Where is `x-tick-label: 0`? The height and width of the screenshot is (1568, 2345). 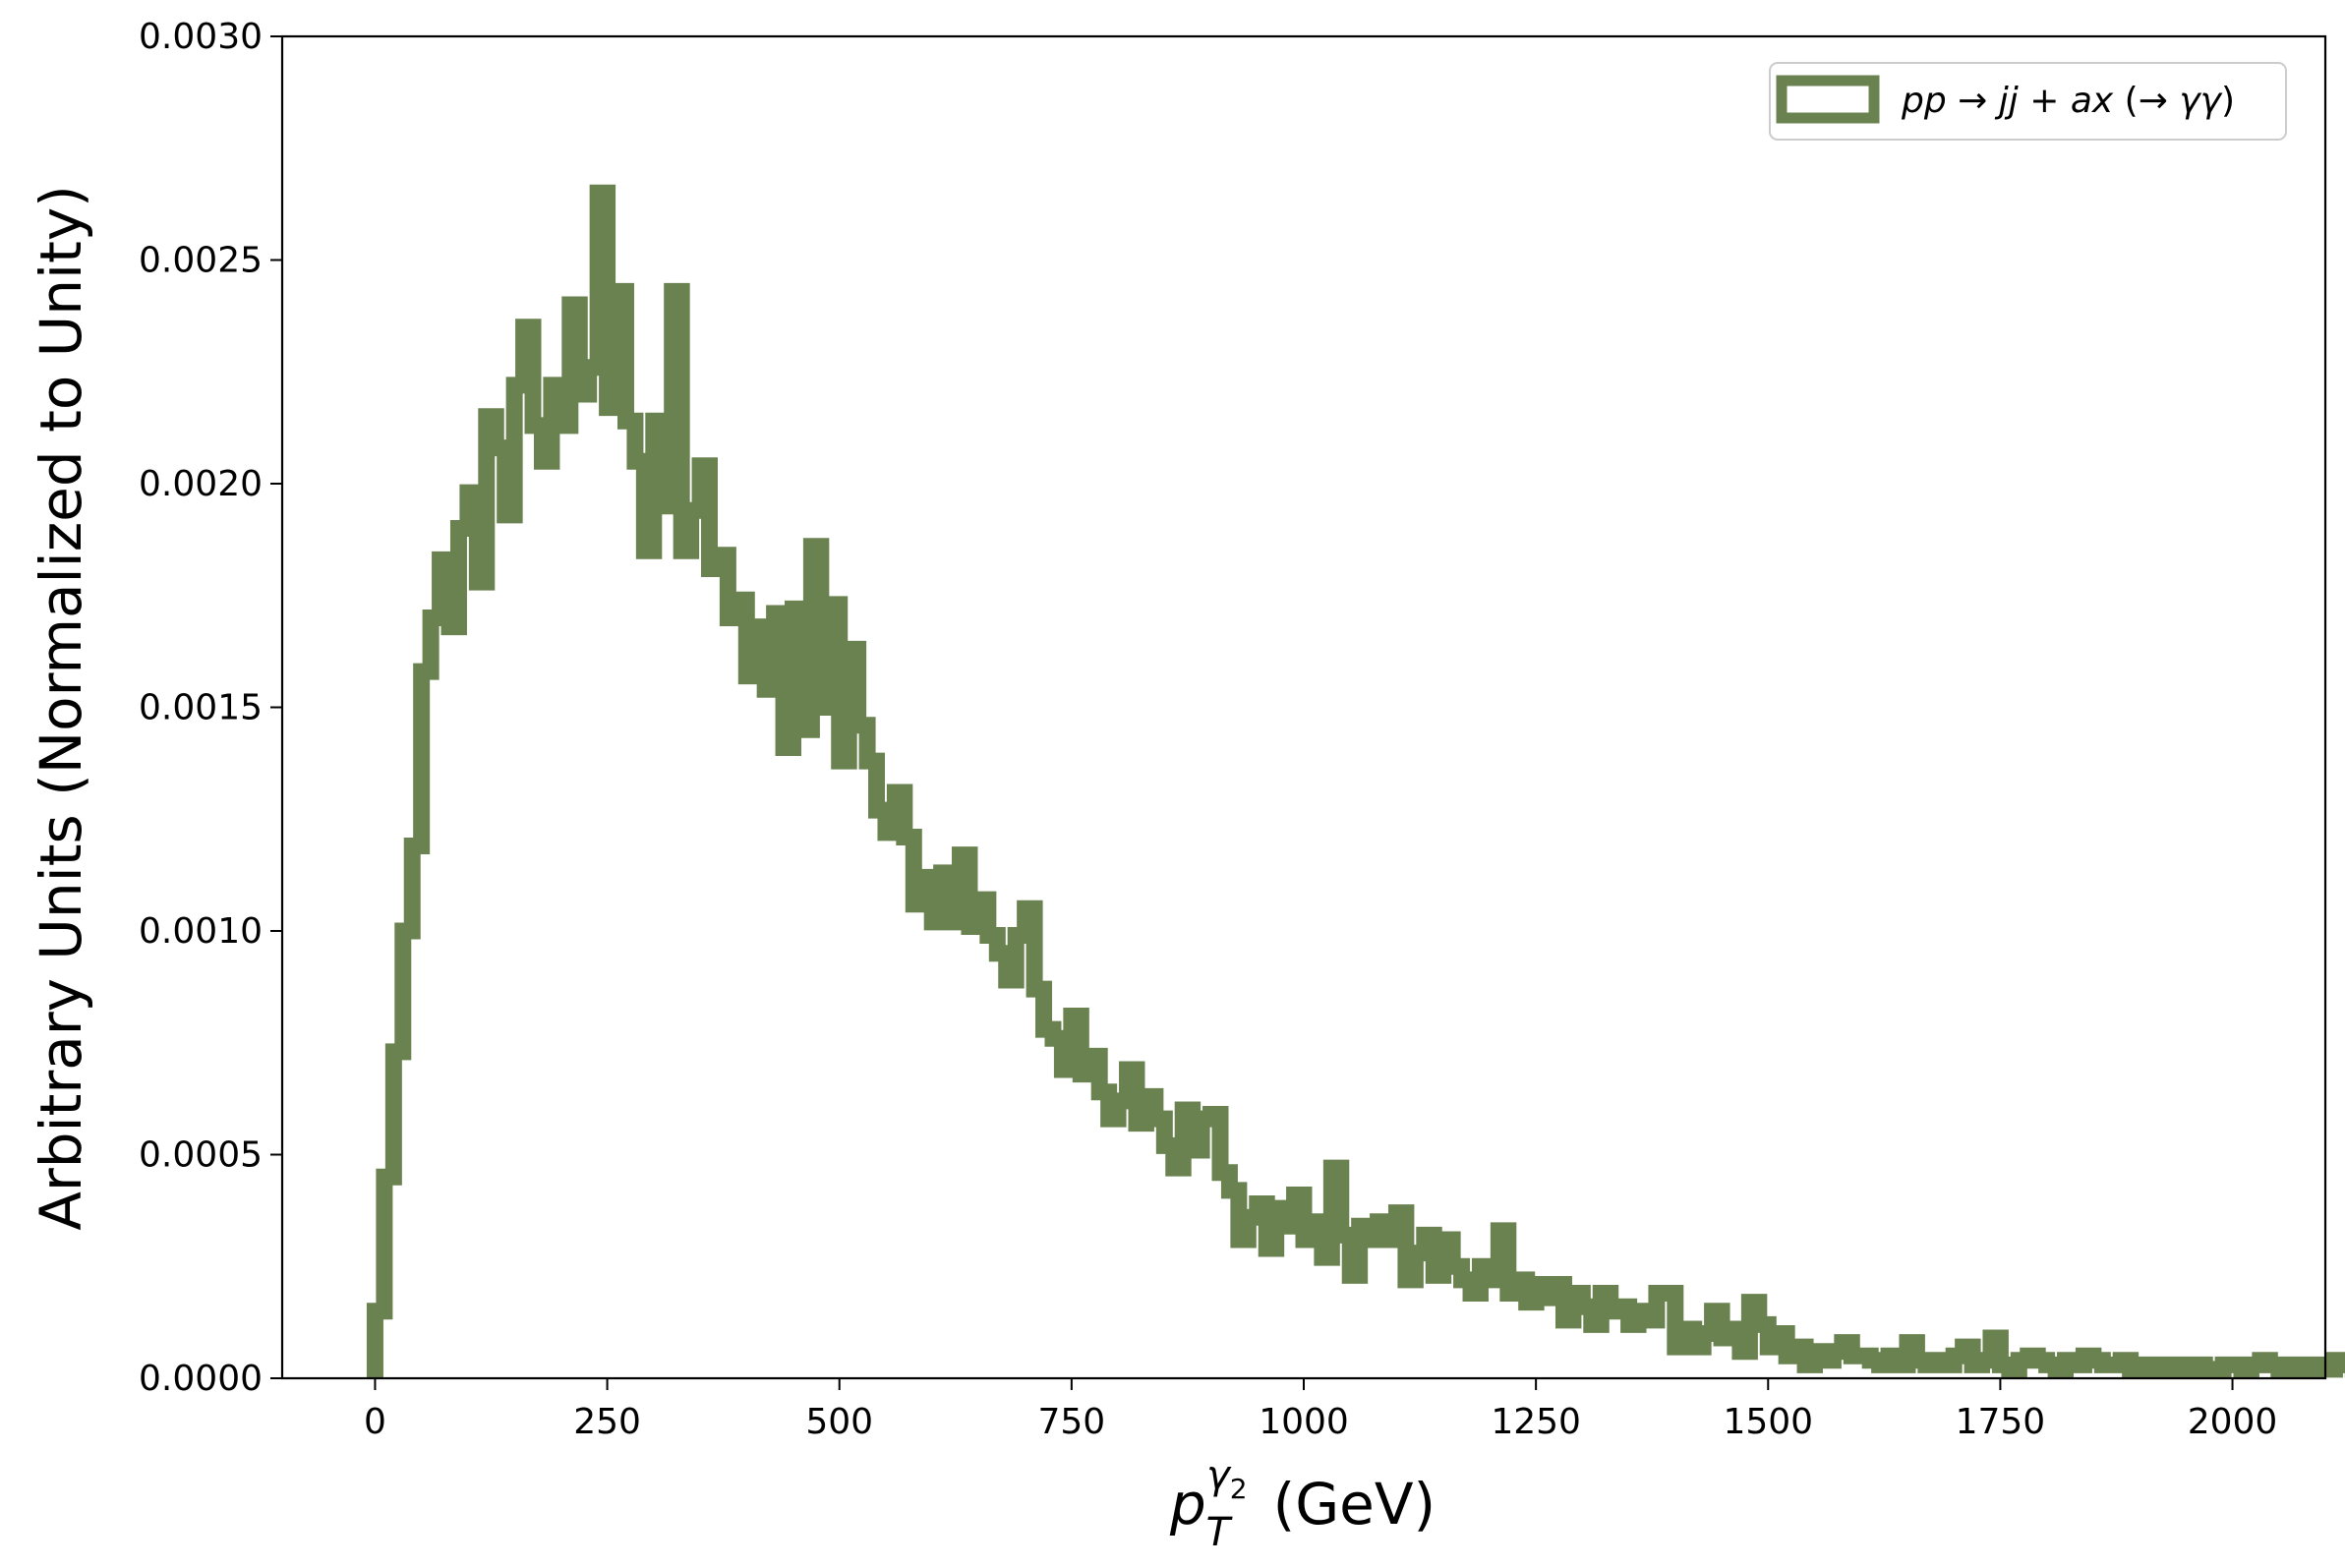 x-tick-label: 0 is located at coordinates (375, 1422).